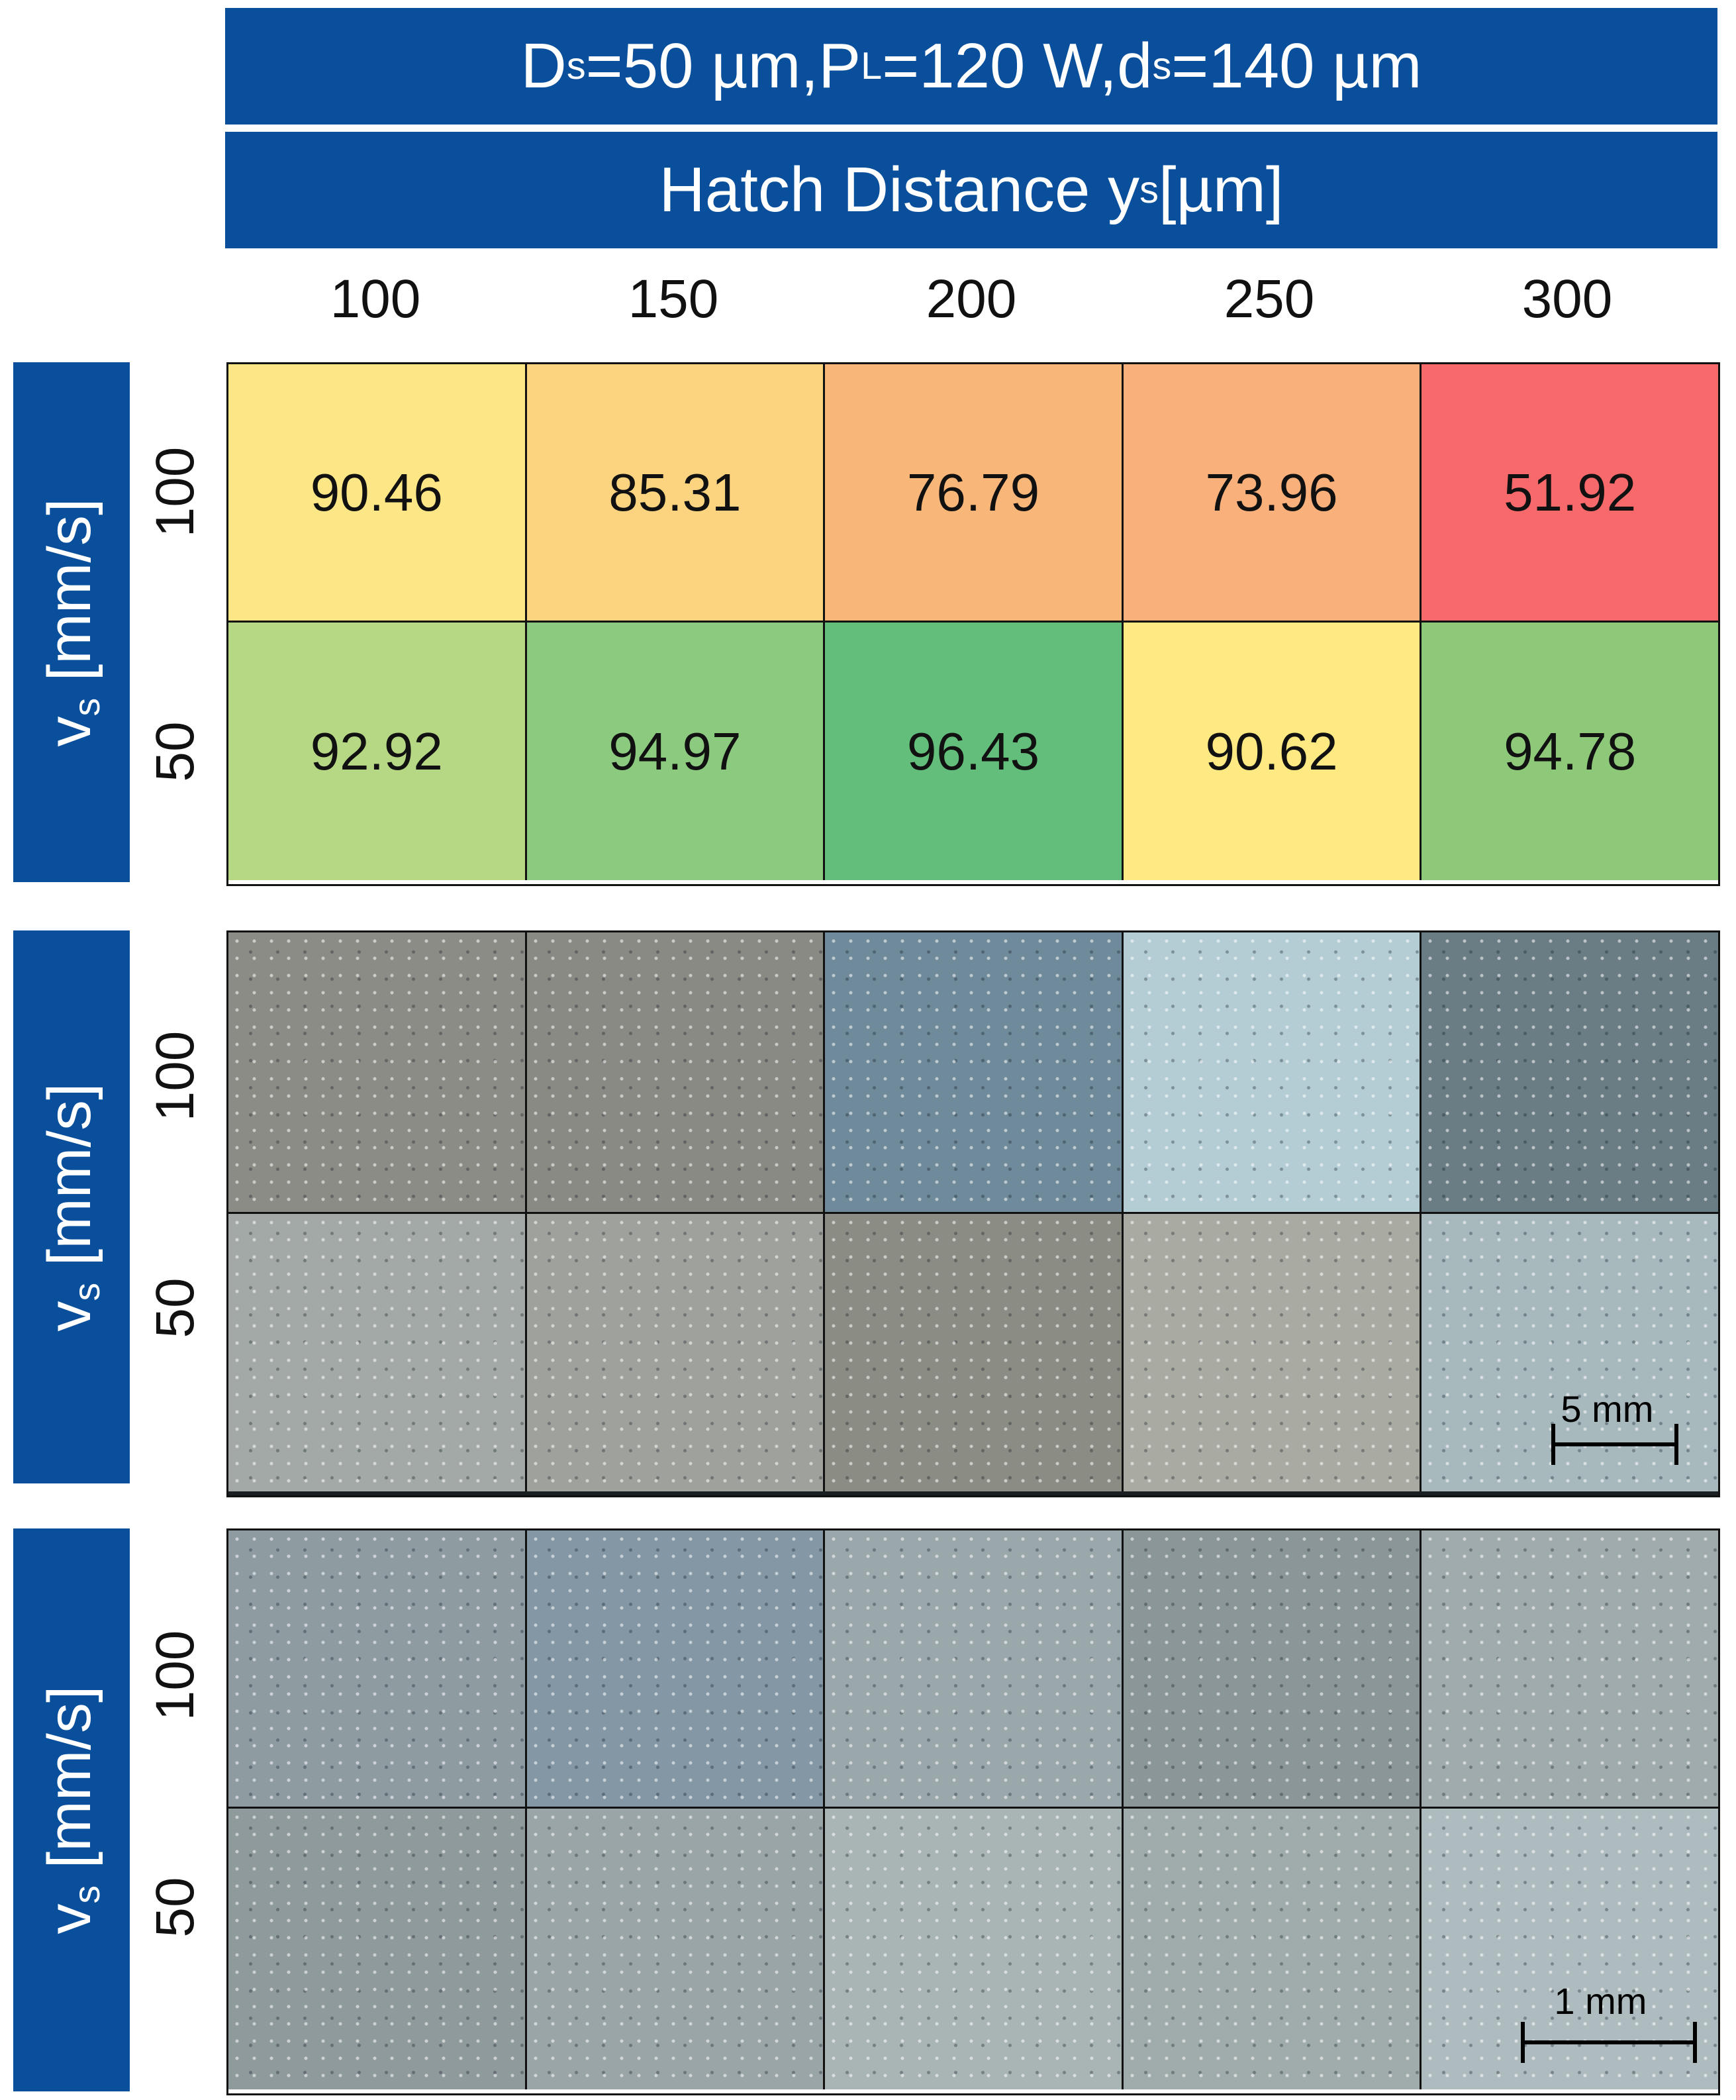 This screenshot has width=1736, height=2100. I want to click on heatmap-cell: 94.97, so click(676, 752).